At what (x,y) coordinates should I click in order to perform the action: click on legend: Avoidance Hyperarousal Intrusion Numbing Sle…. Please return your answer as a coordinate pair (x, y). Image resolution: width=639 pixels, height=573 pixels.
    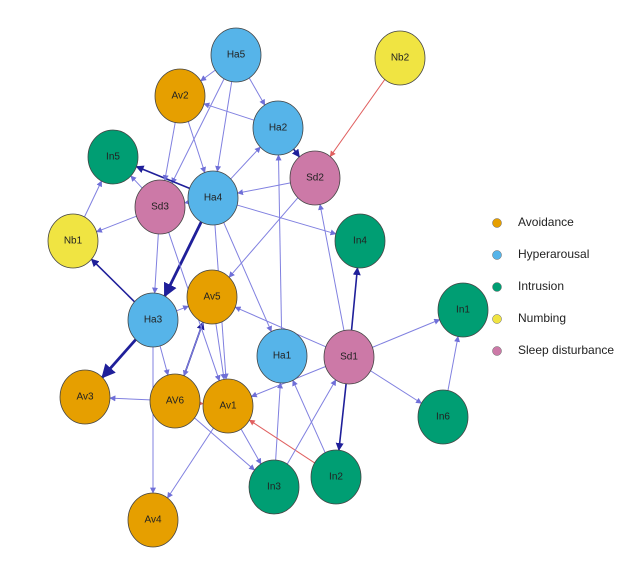
    Looking at the image, I should click on (553, 286).